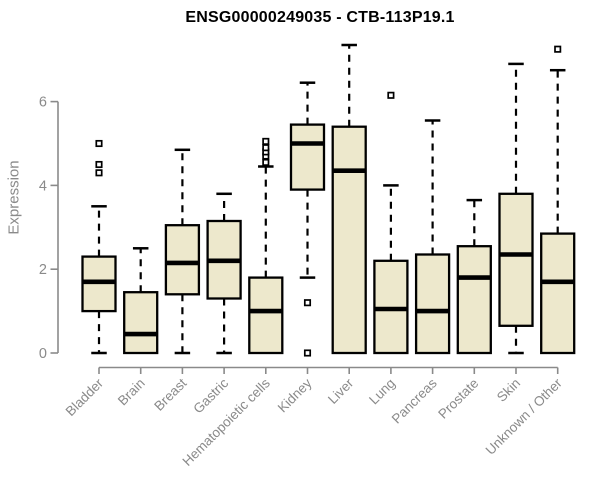  I want to click on box-bladder, so click(99, 247).